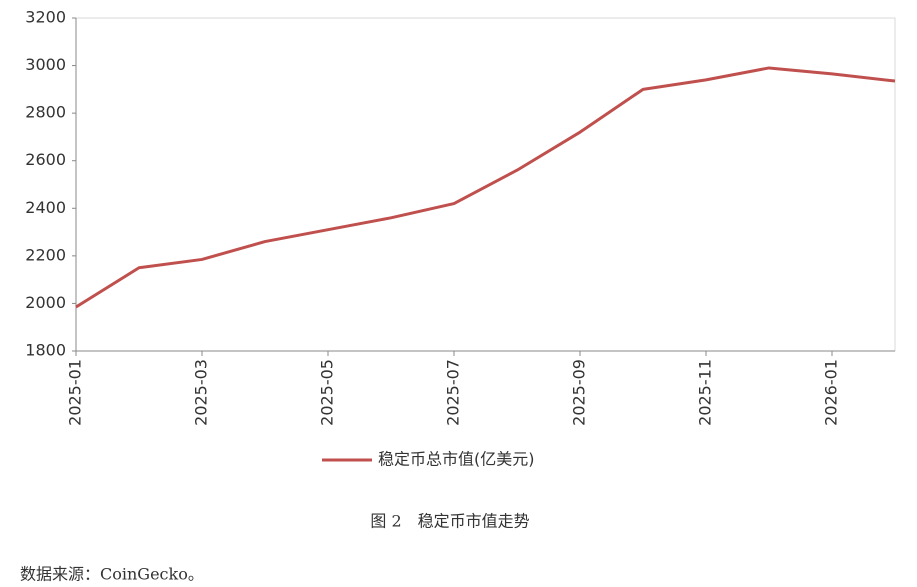 This screenshot has width=917, height=587. I want to click on x-tick-label: 2025-03, so click(201, 392).